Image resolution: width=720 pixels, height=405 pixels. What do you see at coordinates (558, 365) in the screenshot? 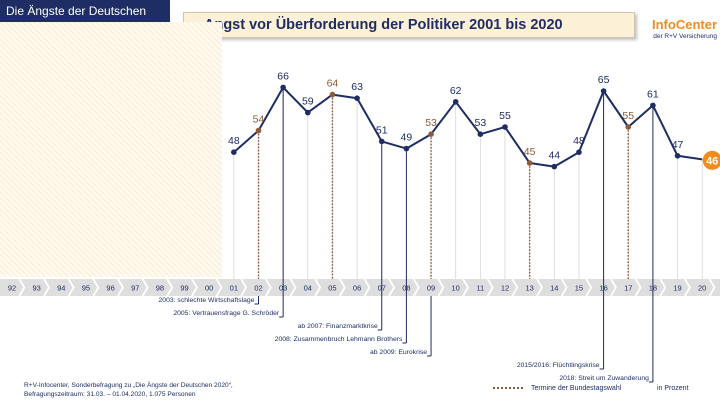
I see `annotation-label: 2015/2016: Flüchtlingskrise` at bounding box center [558, 365].